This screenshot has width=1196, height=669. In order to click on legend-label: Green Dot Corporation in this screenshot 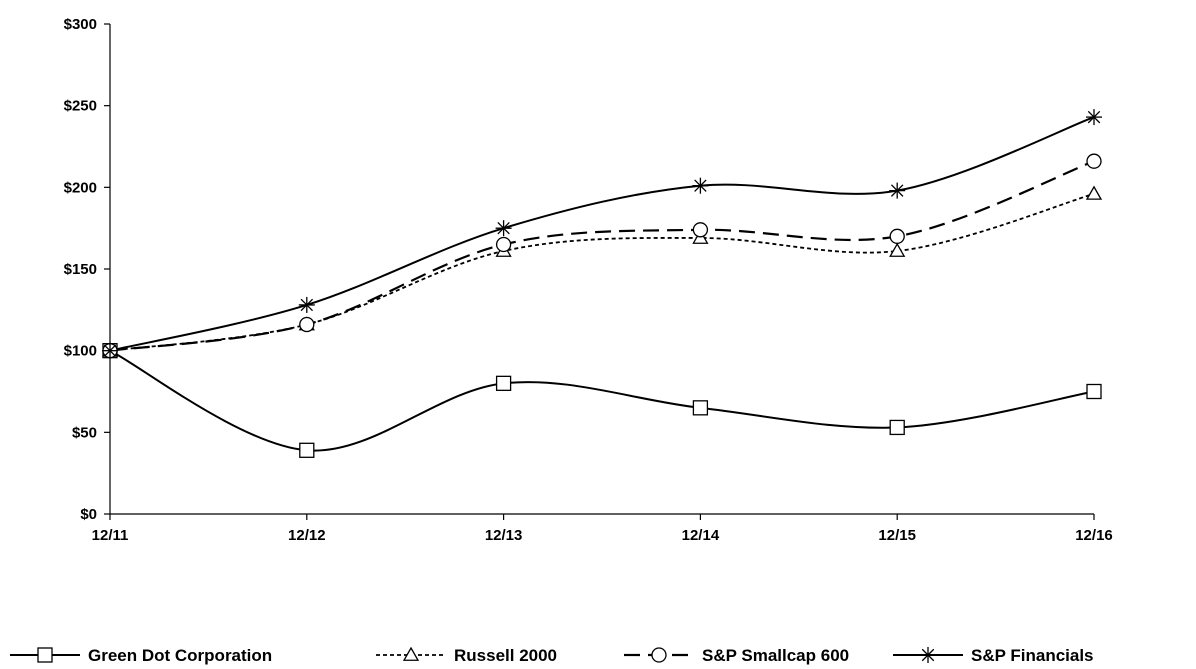, I will do `click(180, 655)`.